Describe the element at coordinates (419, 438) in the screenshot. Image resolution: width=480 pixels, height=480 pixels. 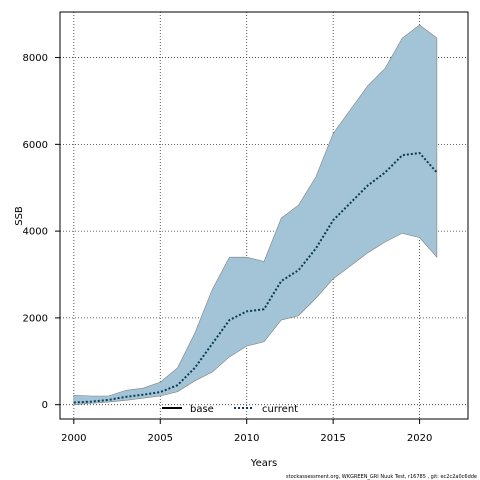
I see `x-tick-label: 2020` at that location.